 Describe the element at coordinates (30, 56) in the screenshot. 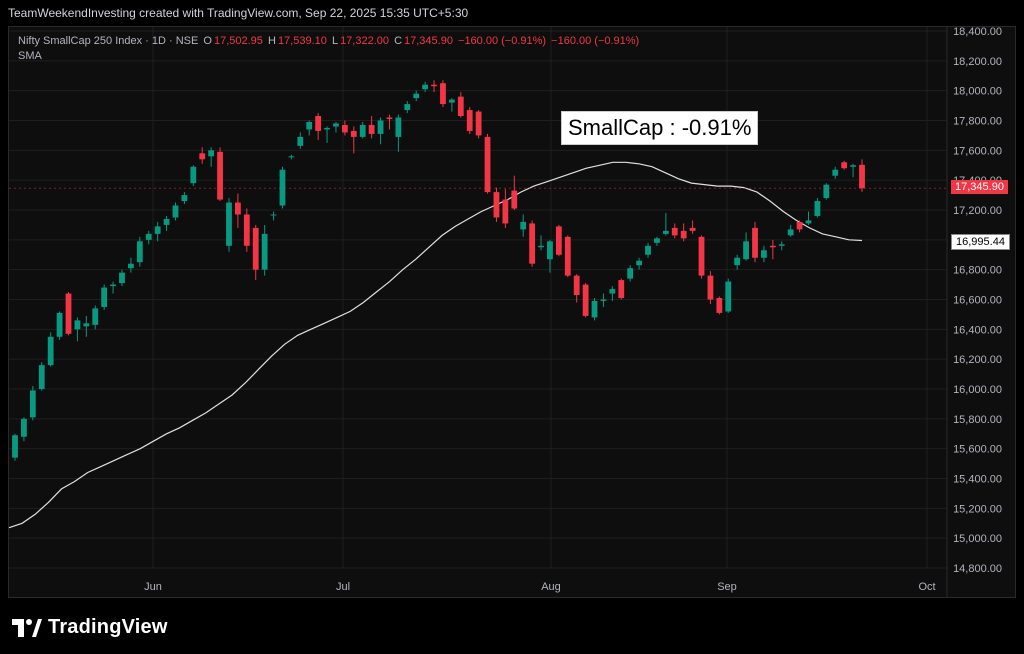

I see `indicator-label: SMA` at that location.